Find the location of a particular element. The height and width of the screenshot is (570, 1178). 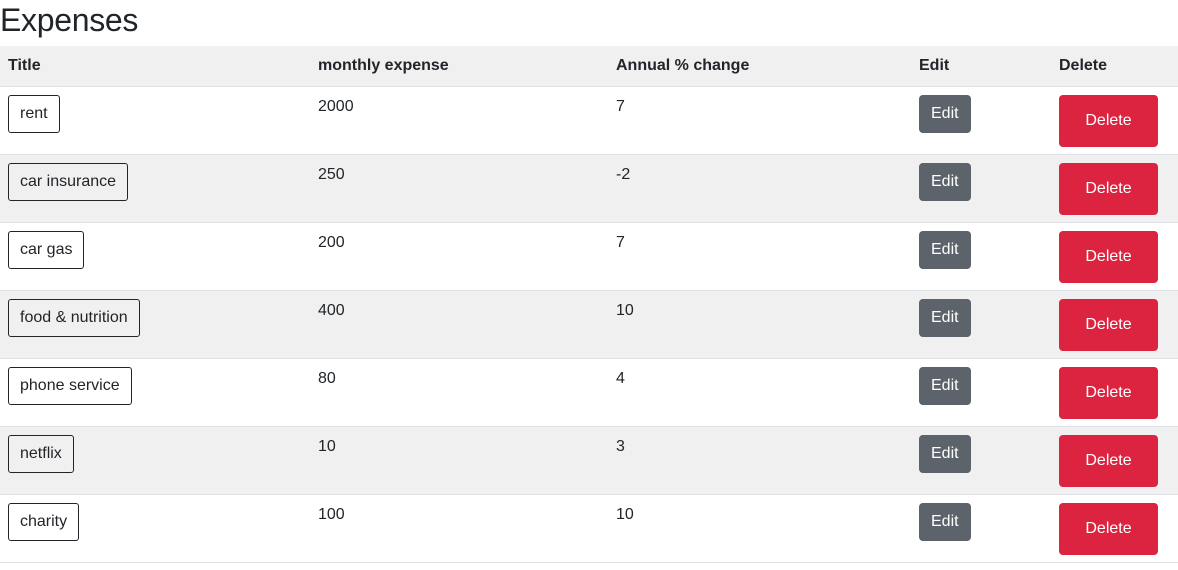

annual-change-cell: 3 is located at coordinates (759, 460).